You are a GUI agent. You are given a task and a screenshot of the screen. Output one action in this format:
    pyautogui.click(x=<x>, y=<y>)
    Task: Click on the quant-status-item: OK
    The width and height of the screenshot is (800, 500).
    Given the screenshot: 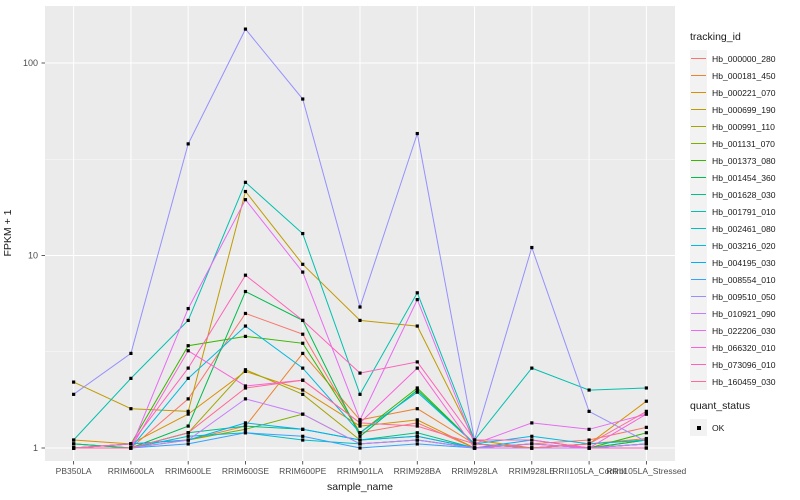 What is the action you would take?
    pyautogui.click(x=745, y=427)
    